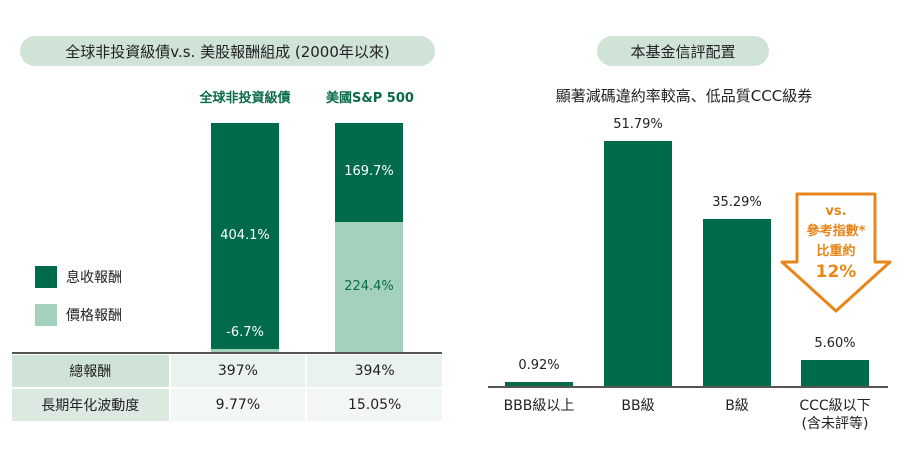  Describe the element at coordinates (684, 96) in the screenshot. I see `right-subtitle: 顯著減碼違約率較高、低品質CCC級券` at that location.